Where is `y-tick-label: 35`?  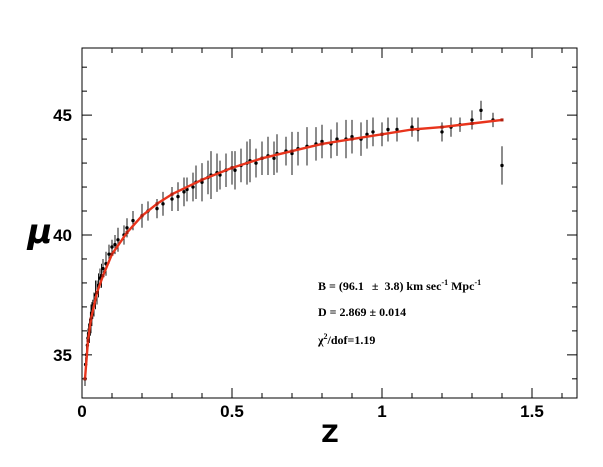 y-tick-label: 35 is located at coordinates (62, 355).